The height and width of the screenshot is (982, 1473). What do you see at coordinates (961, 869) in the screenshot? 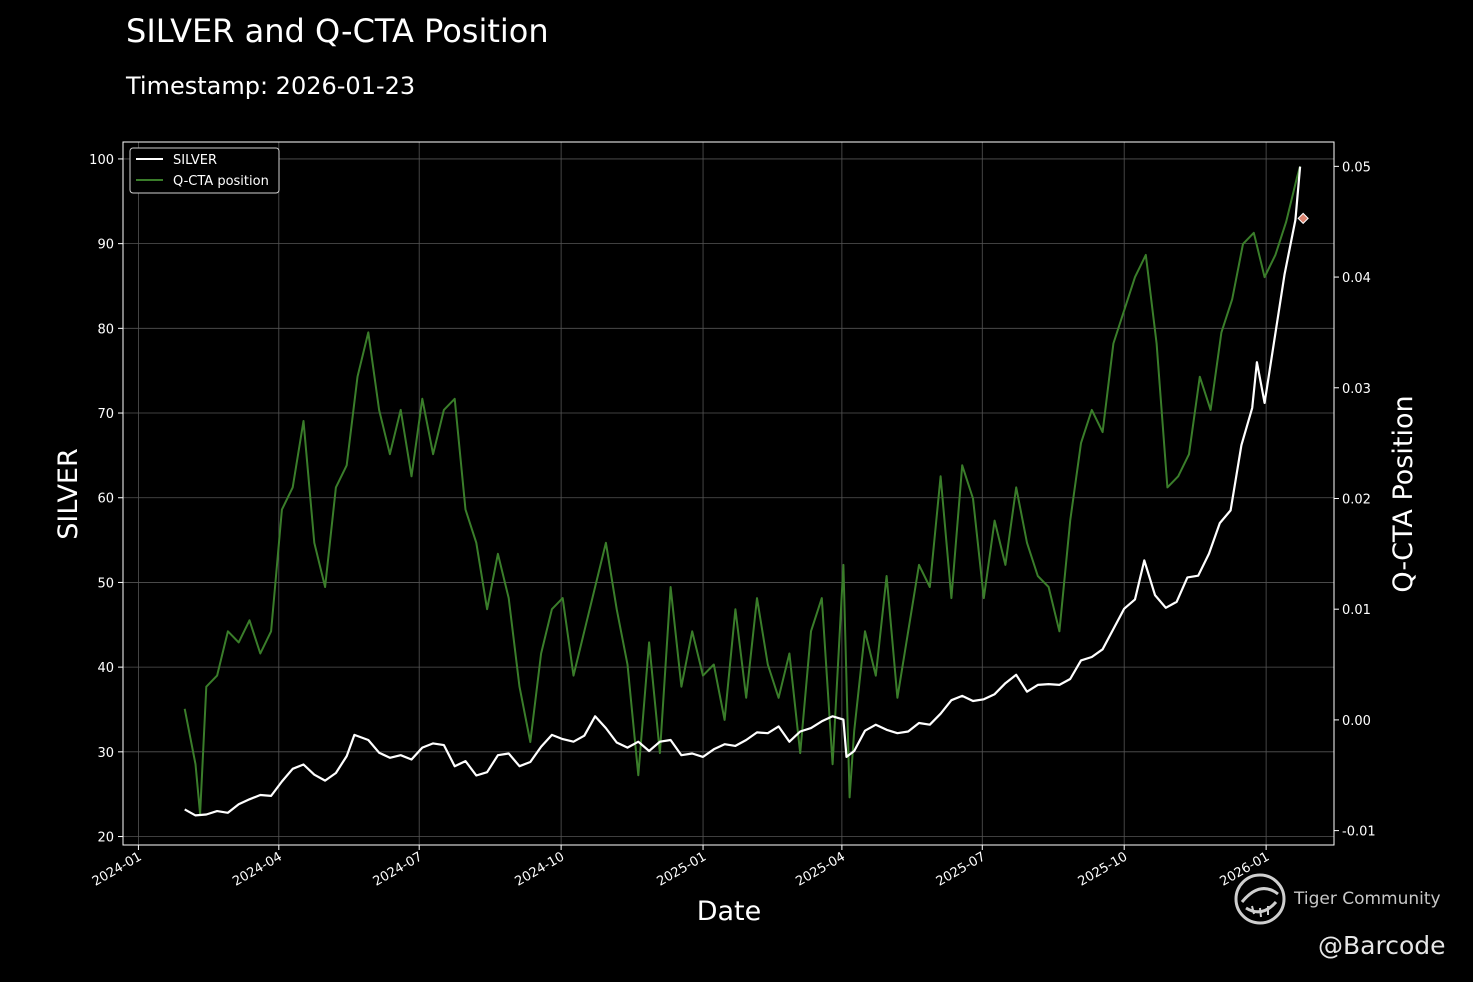
I see `x-tick-label: 2025-07` at bounding box center [961, 869].